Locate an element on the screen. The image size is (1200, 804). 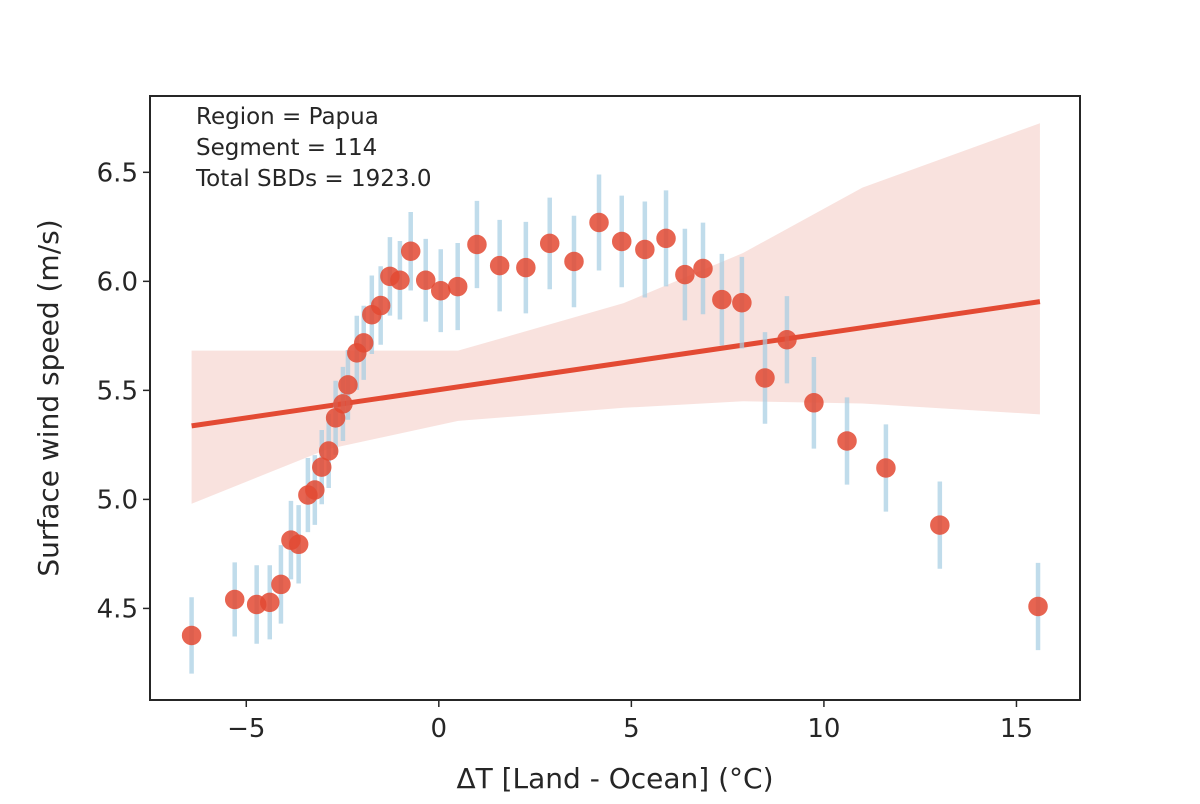
y-tick-label: 6.0 is located at coordinates (117, 282).